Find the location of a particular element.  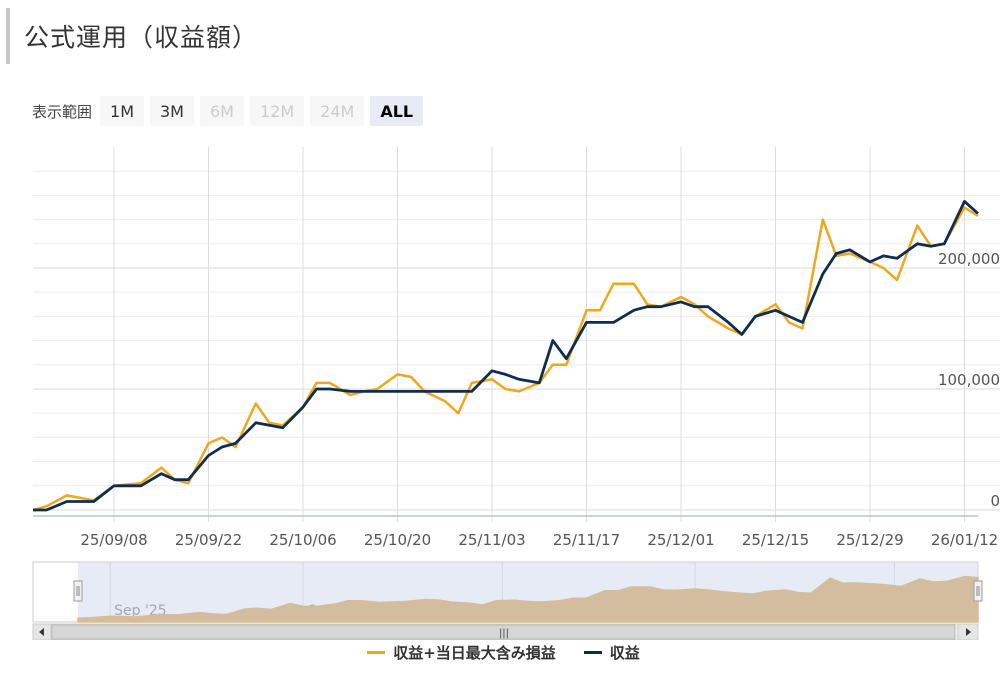

x-tick-label: 25/12/15 is located at coordinates (775, 540).